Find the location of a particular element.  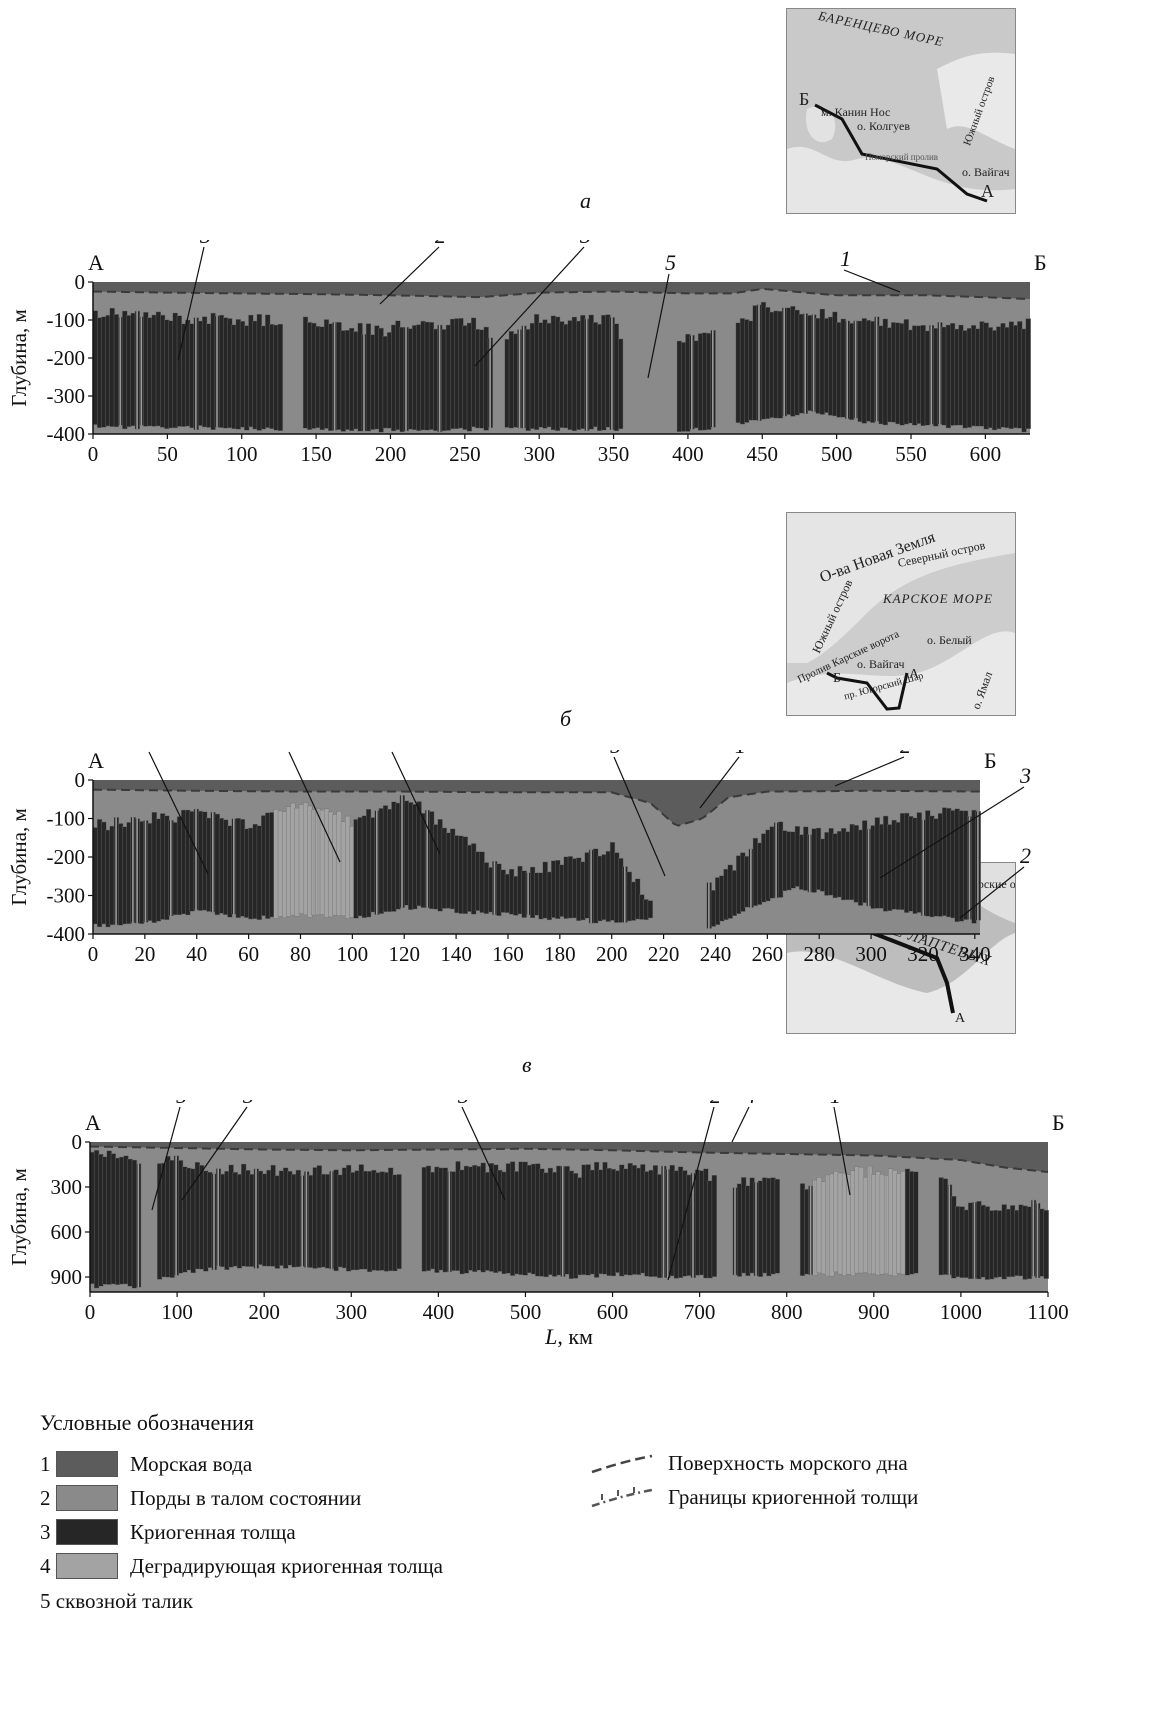

legend-num: 2 is located at coordinates (45, 1497).